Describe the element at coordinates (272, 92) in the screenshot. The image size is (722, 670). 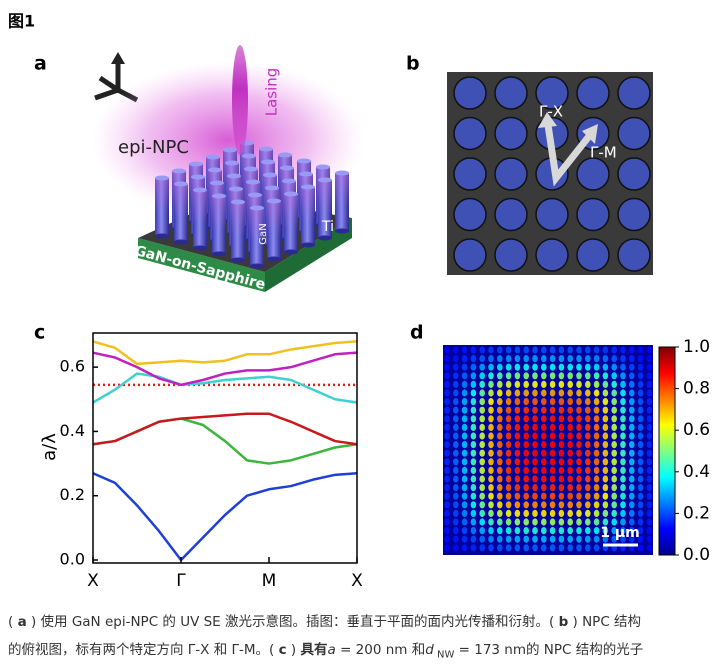
I see `lasing-label: Lasing` at that location.